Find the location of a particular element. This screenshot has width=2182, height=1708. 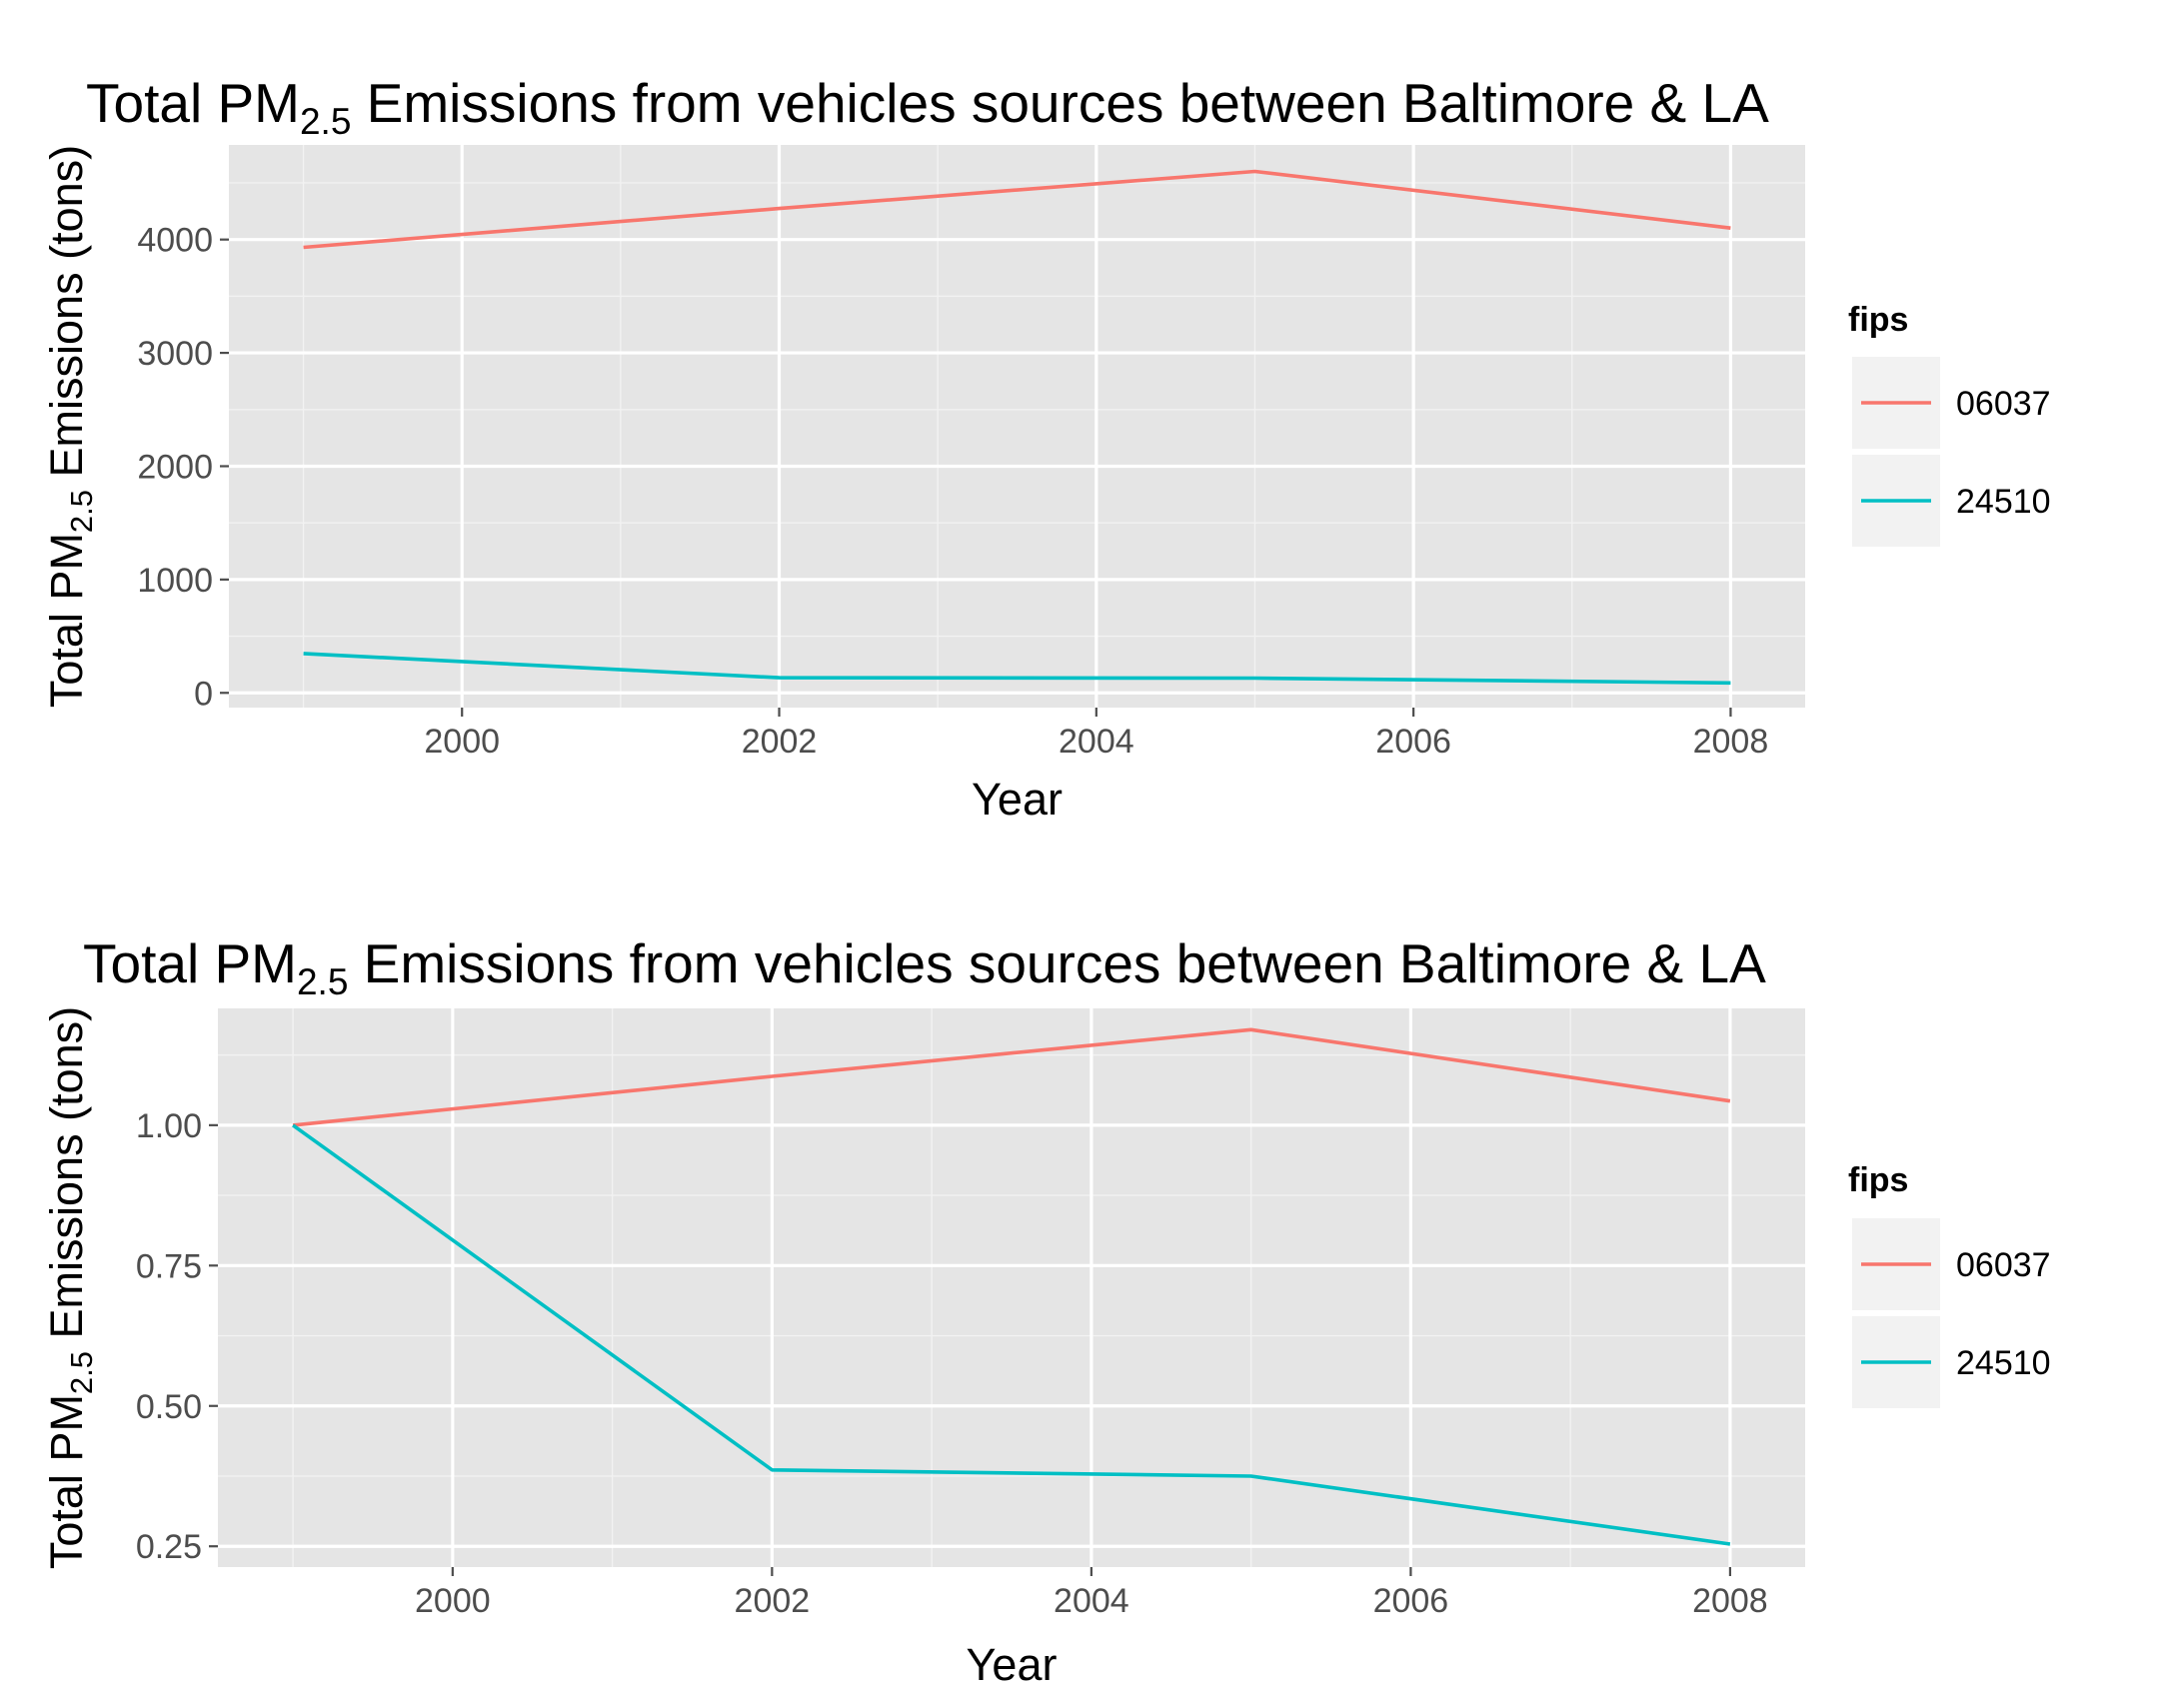

y-tick-label: 0 is located at coordinates (203, 694).